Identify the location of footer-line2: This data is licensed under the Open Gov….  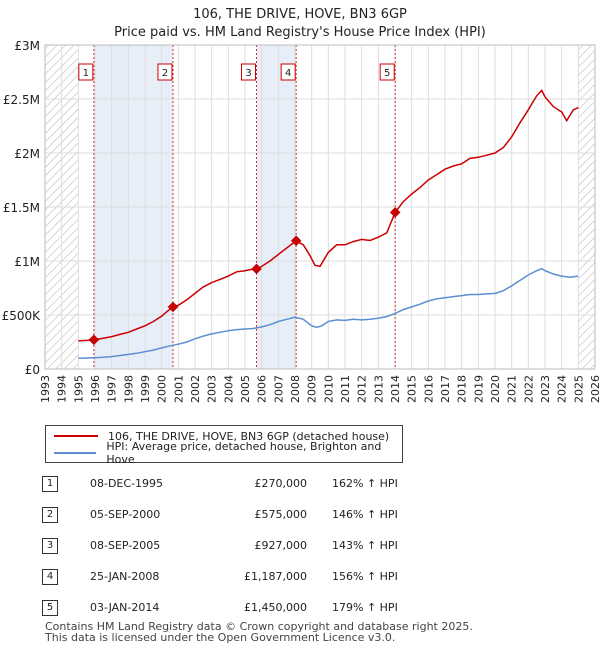
(220, 637).